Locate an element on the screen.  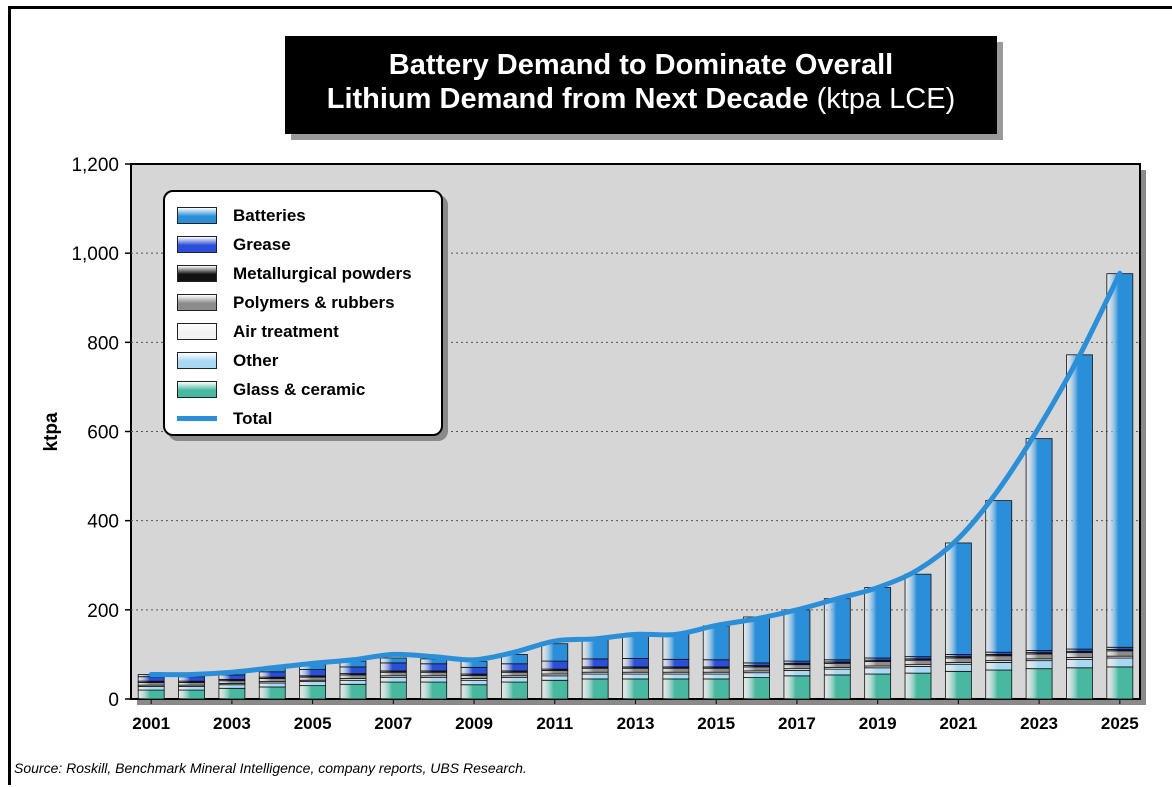
x-tick-label: 2019 is located at coordinates (878, 723).